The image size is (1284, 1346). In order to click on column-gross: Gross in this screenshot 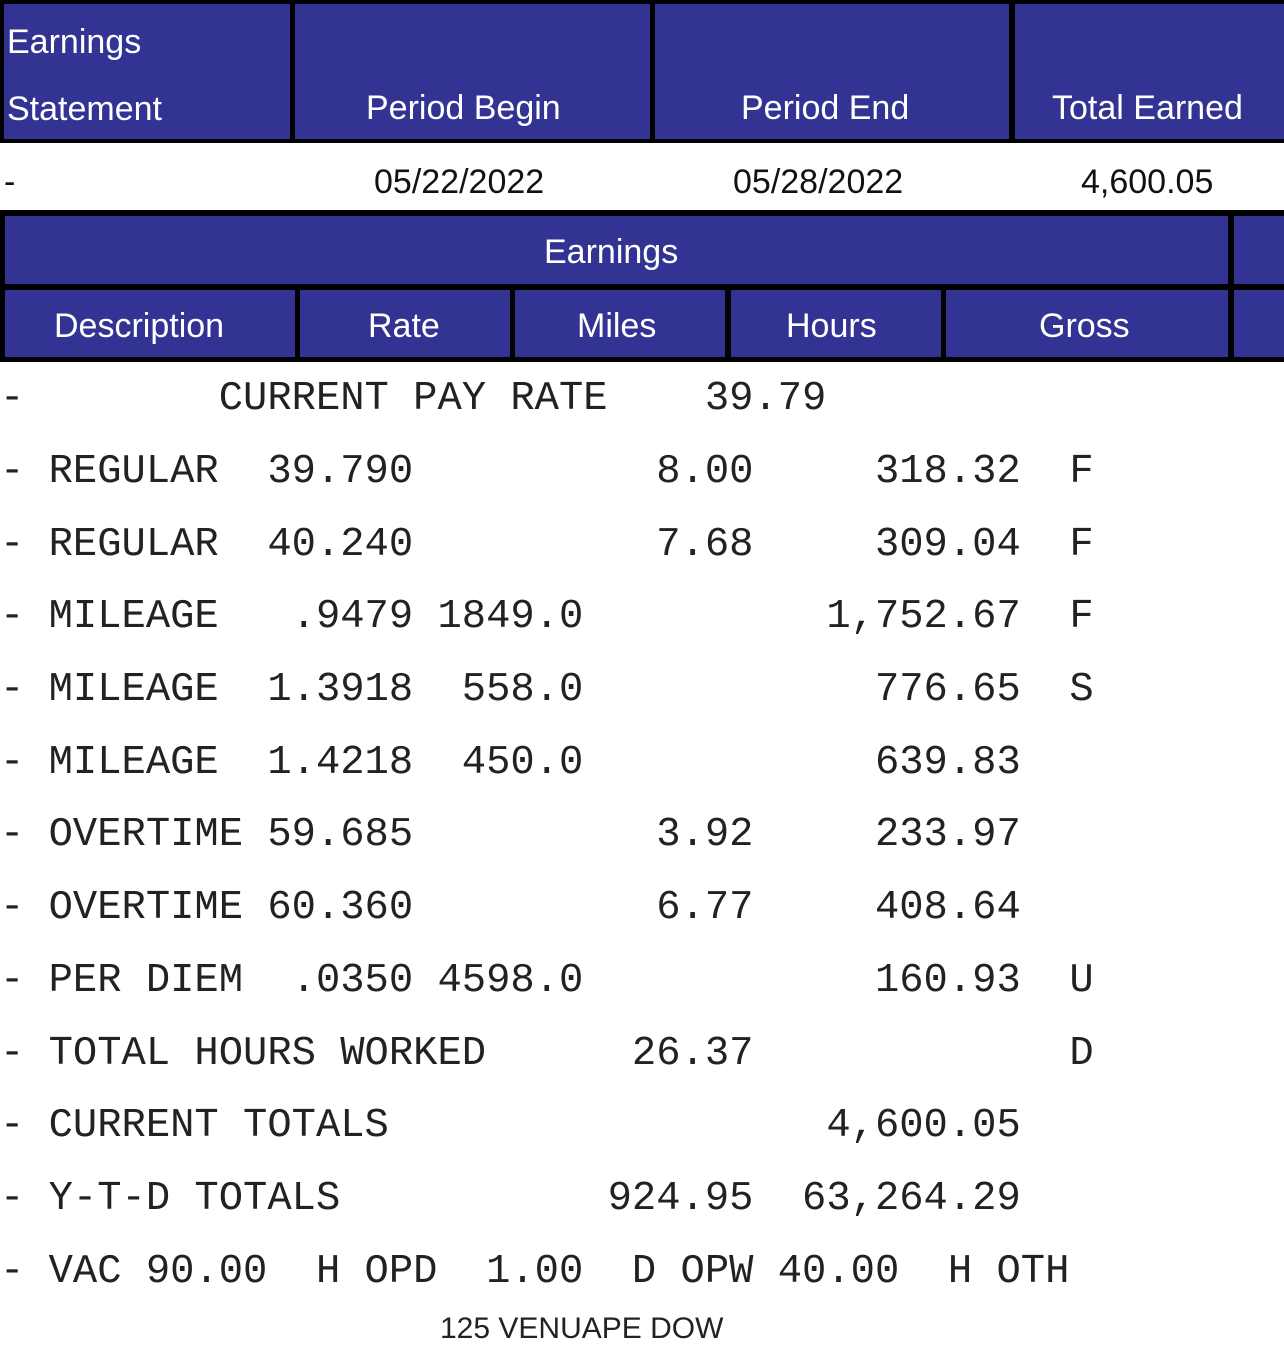, I will do `click(1087, 323)`.